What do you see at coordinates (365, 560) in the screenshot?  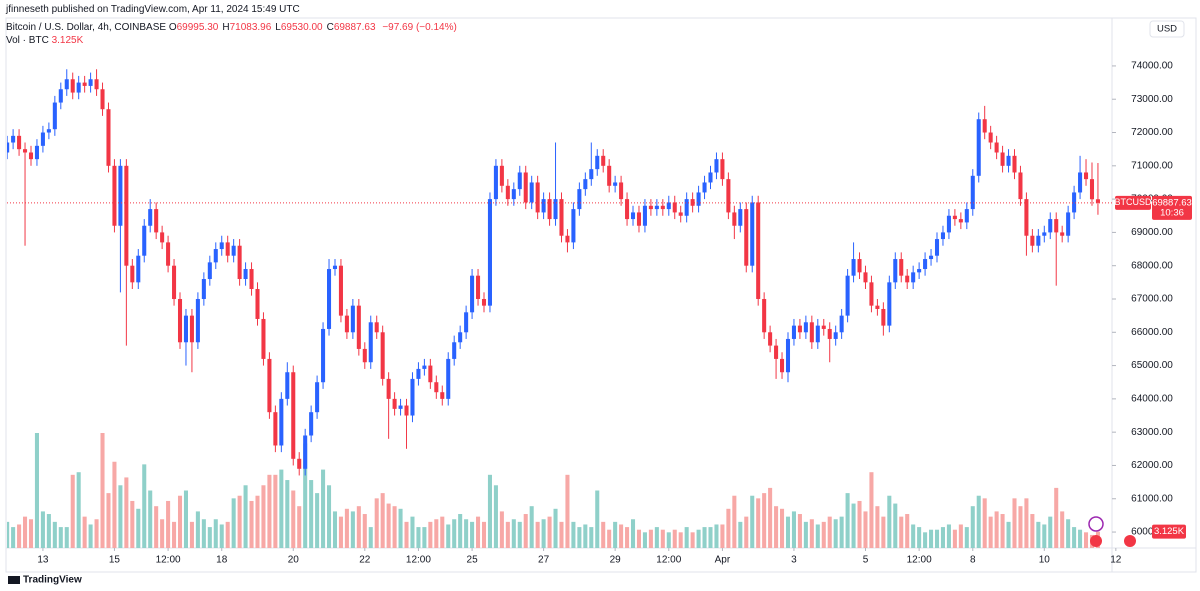 I see `x-tick-label: 22` at bounding box center [365, 560].